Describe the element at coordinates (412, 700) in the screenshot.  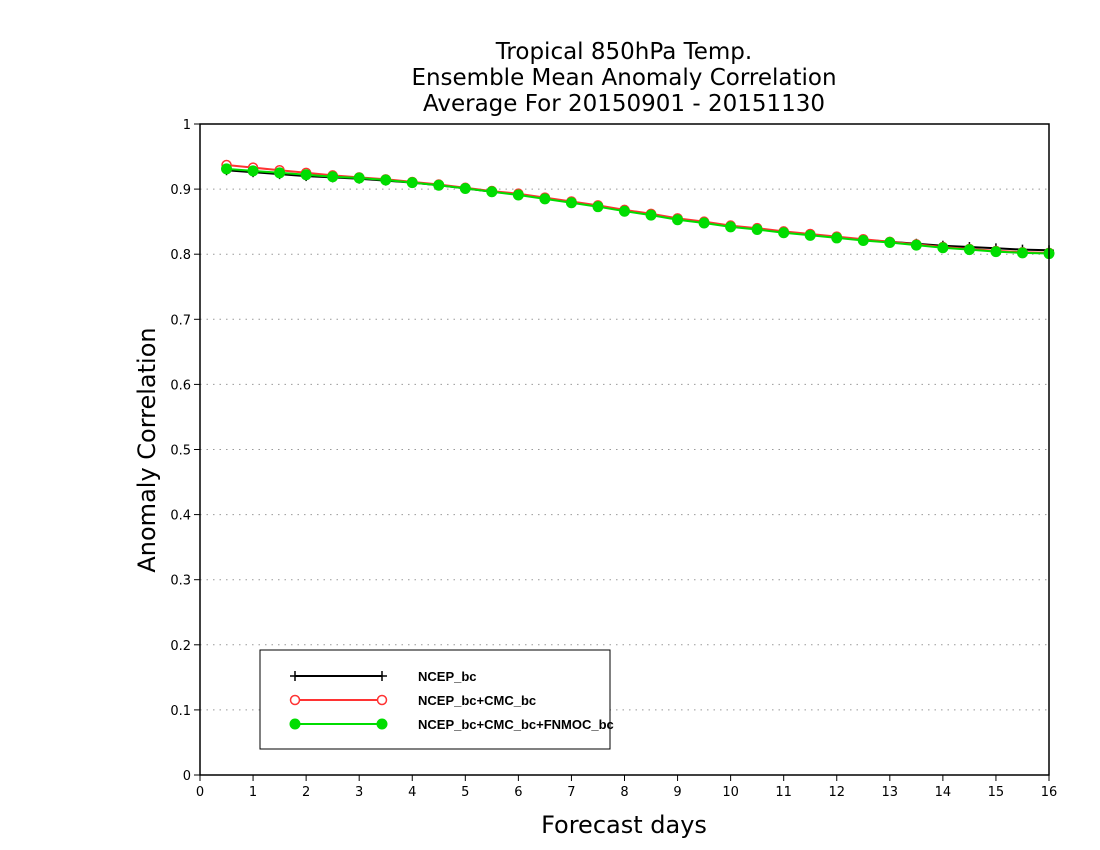
I see `legend-entry-2: NCEP_bc+CMC_bc` at that location.